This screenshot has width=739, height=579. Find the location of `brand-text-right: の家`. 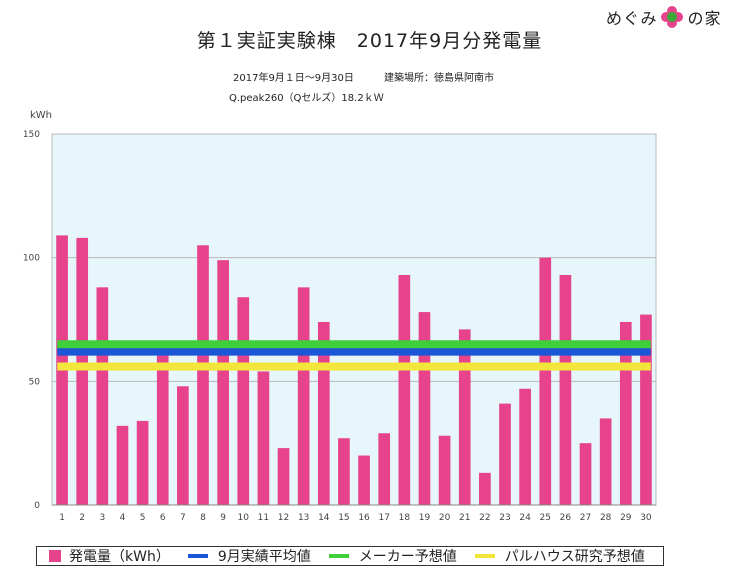

brand-text-right: の家 is located at coordinates (704, 18).